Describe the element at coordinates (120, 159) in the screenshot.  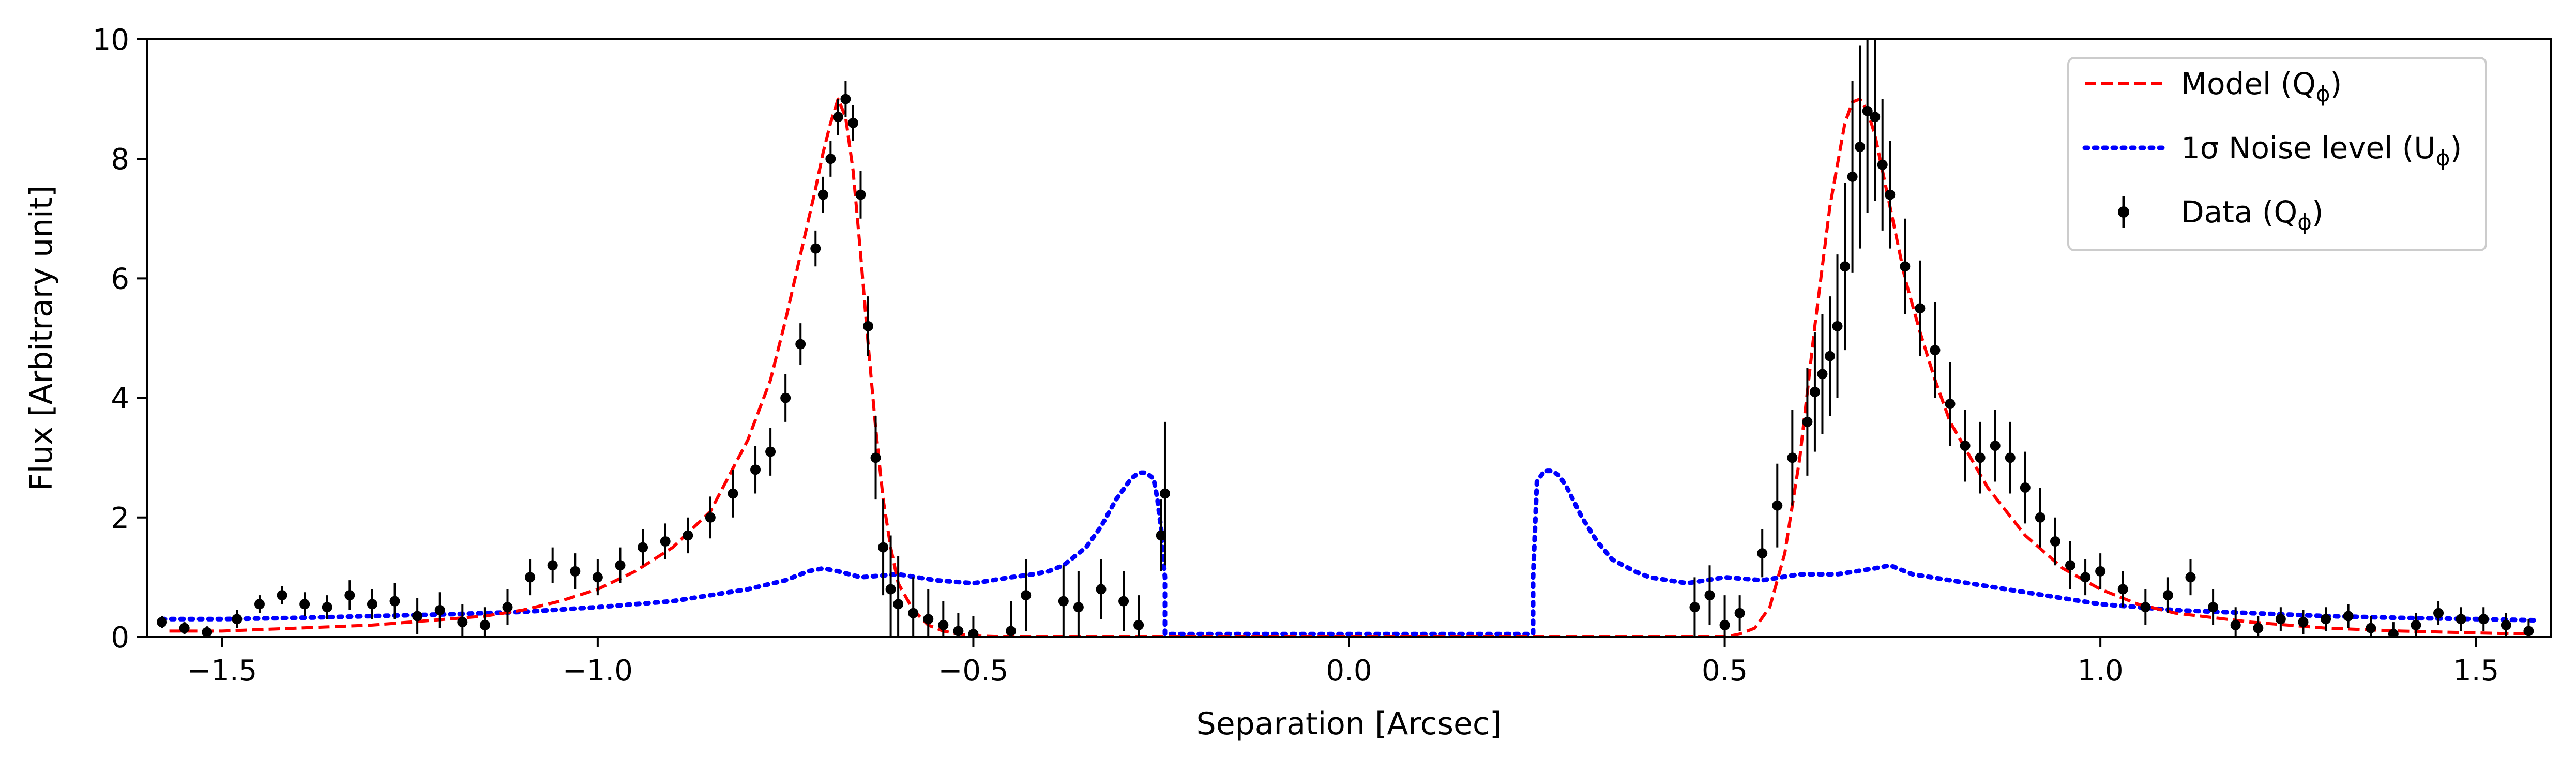
I see `y-tick-label: 8` at that location.